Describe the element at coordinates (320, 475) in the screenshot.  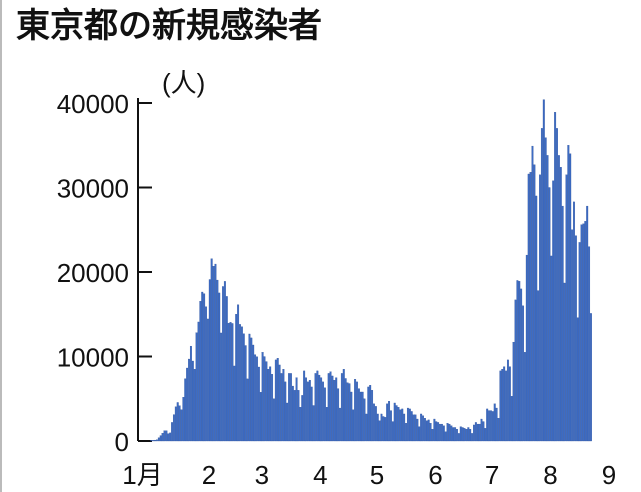
I see `x-tick-label: 4` at that location.